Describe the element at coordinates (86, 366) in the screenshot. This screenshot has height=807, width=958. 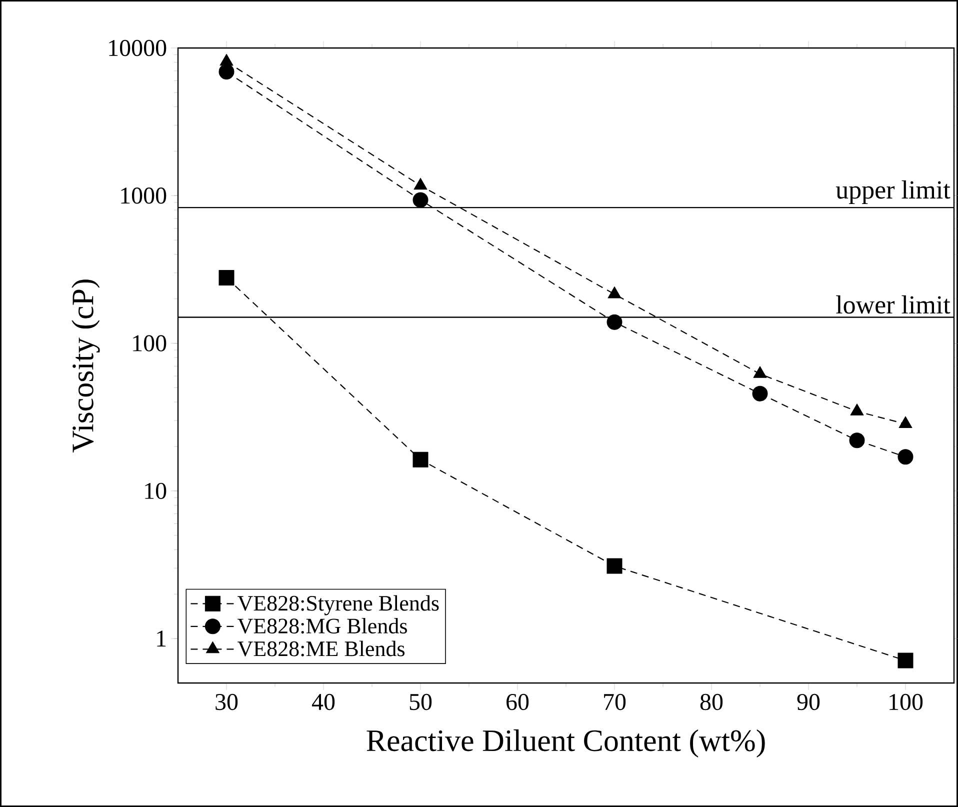
I see `y-axis-title: Viscosity (cP)` at that location.